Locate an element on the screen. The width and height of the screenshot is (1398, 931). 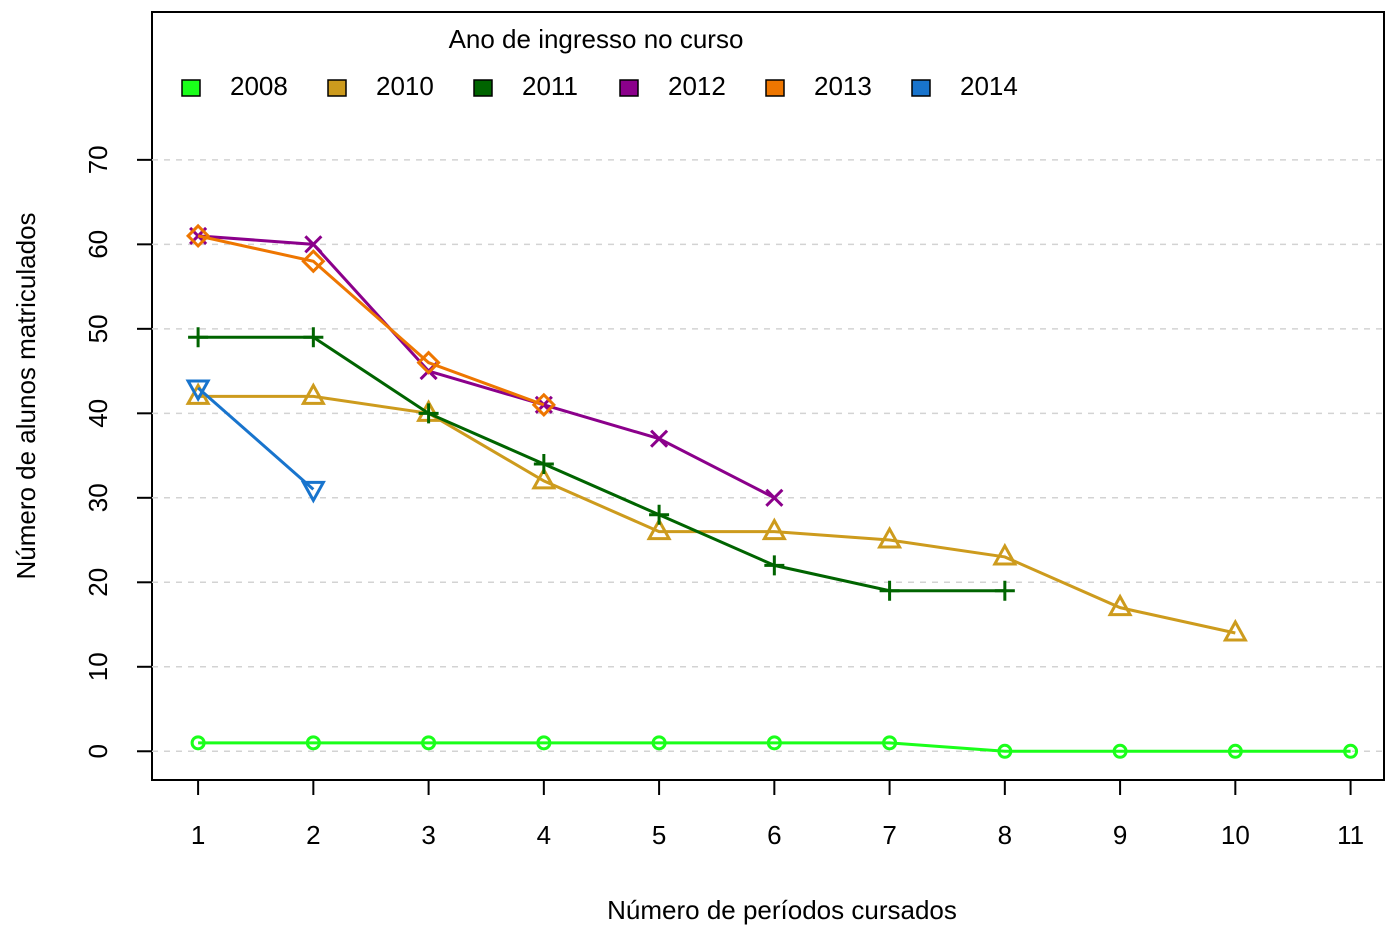
y-tick-label: 70 is located at coordinates (98, 159).